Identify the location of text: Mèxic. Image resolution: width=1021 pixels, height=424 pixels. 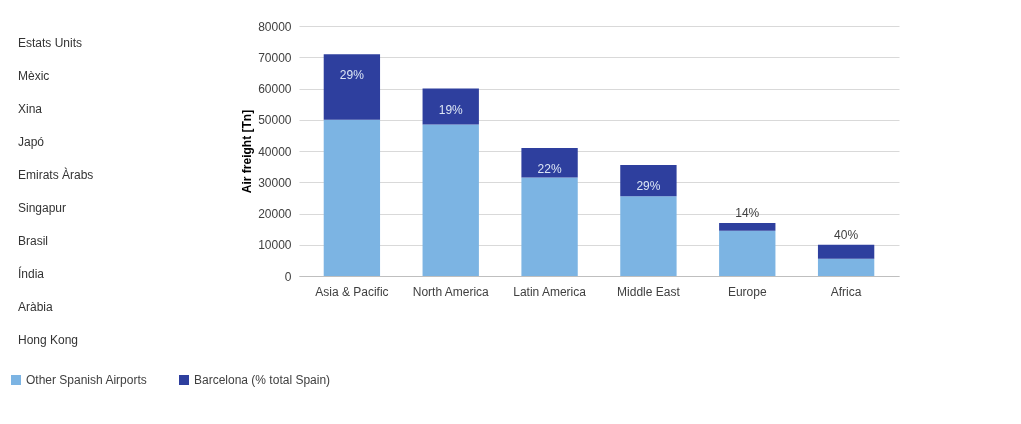
(34, 75).